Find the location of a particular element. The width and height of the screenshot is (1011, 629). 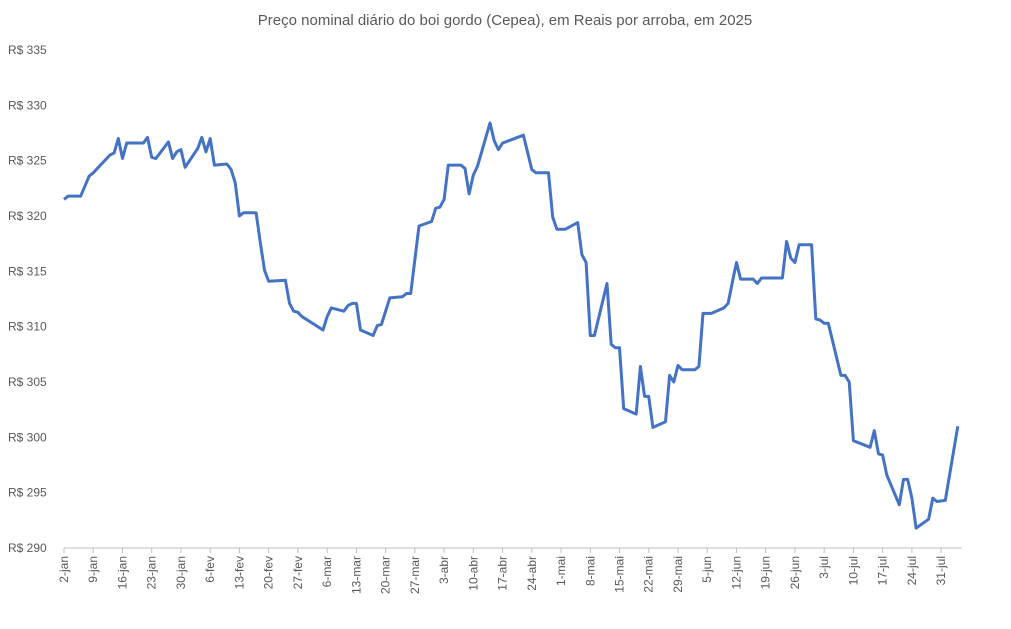

x-tick-label: 10-jul is located at coordinates (853, 570).